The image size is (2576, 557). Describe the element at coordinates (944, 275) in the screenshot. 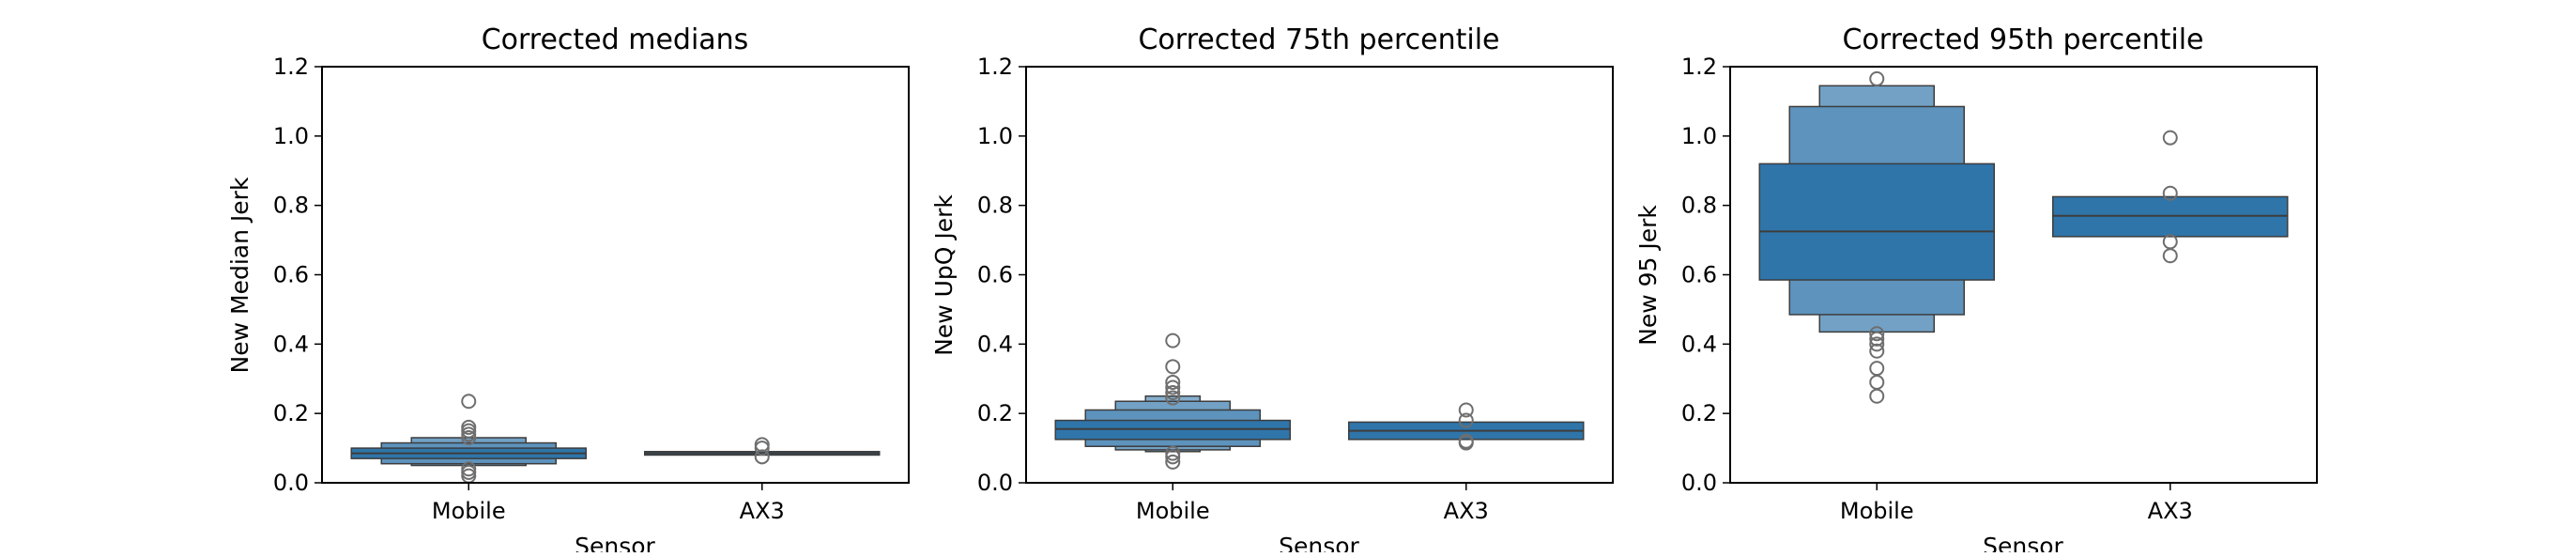

I see `y-axis-label: New UpQ Jerk` at that location.